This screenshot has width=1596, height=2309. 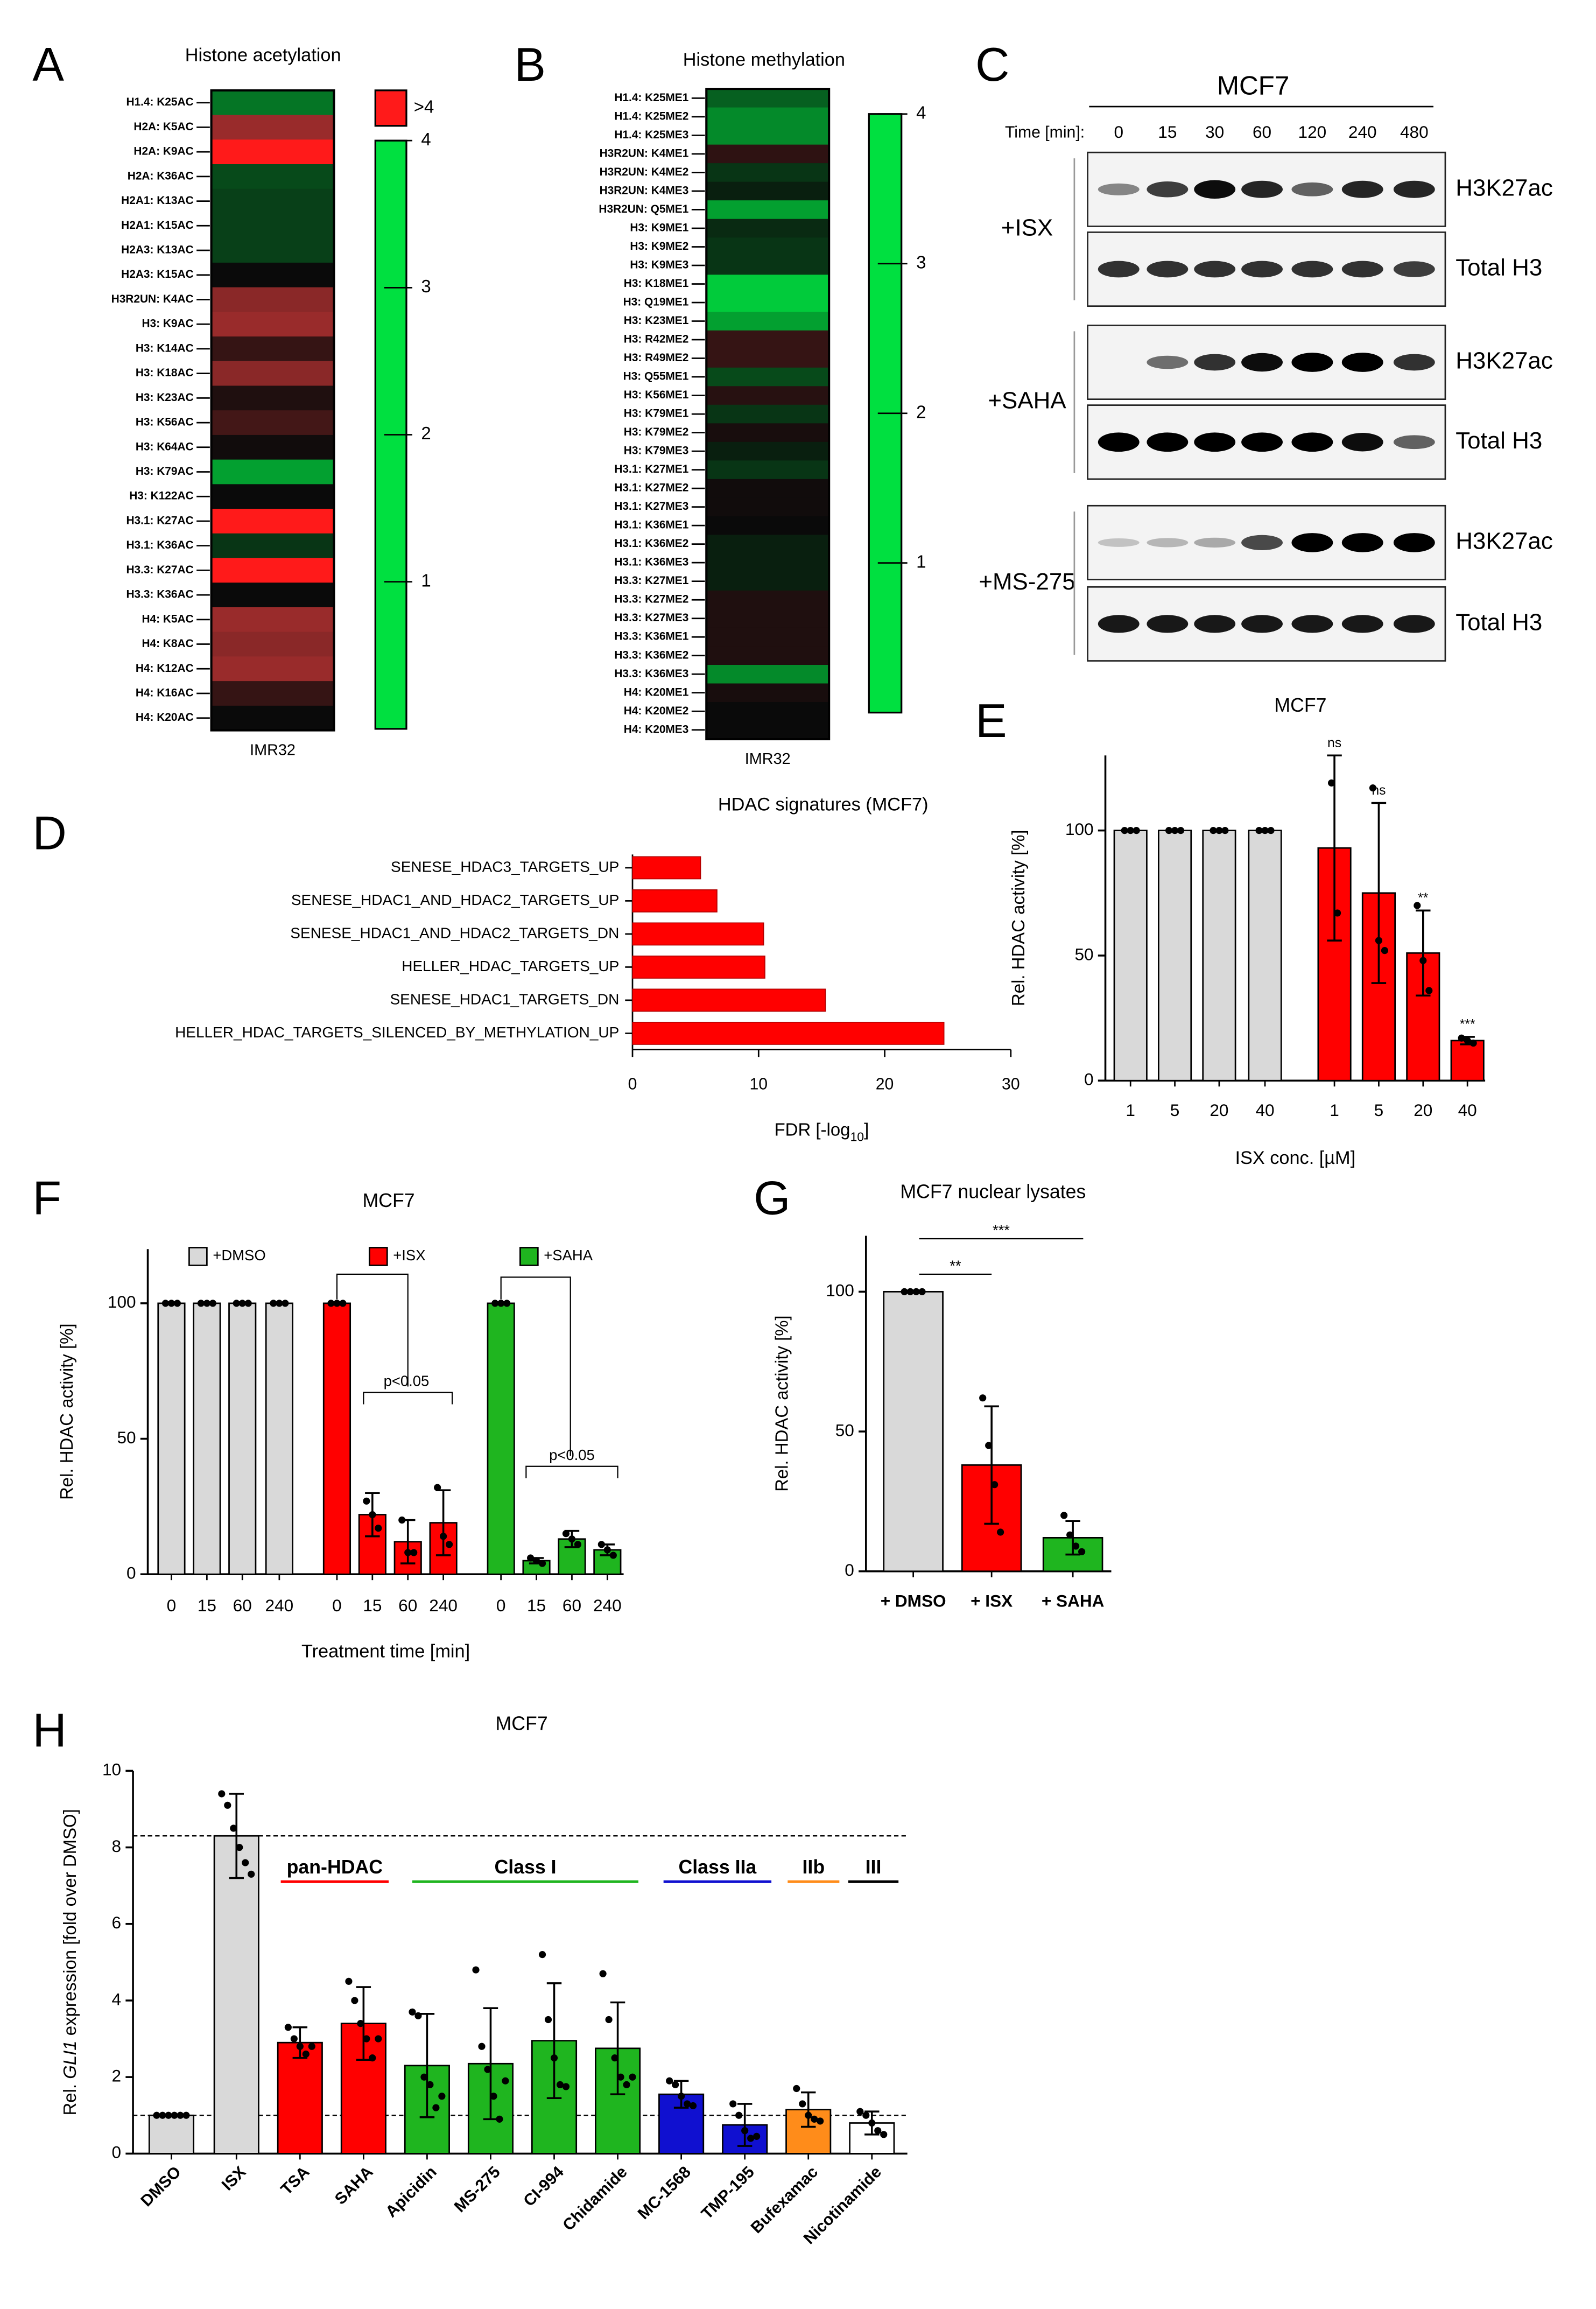 What do you see at coordinates (857, 1137) in the screenshot?
I see `x-axis-label-part: 10` at bounding box center [857, 1137].